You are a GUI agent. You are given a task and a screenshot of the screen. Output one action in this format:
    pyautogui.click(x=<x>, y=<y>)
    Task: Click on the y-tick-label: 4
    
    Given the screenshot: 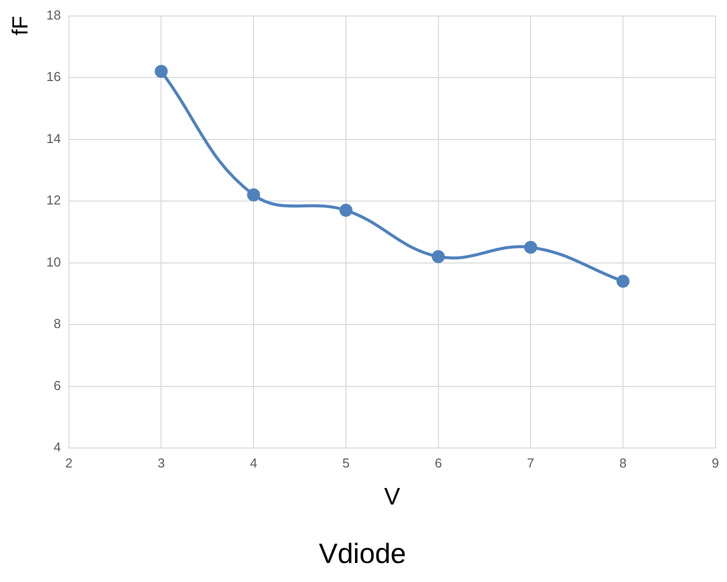 What is the action you would take?
    pyautogui.click(x=57, y=447)
    